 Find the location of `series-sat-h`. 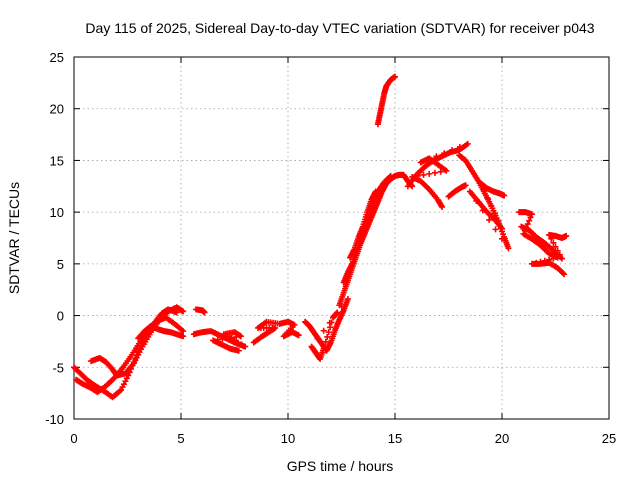

series-sat-h is located at coordinates (326, 329).